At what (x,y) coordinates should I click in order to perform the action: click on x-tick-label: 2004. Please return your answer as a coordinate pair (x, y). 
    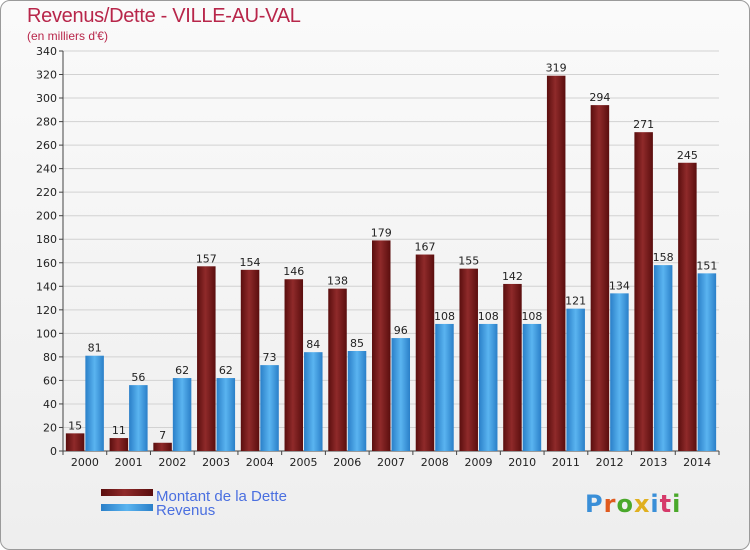
    Looking at the image, I should click on (260, 462).